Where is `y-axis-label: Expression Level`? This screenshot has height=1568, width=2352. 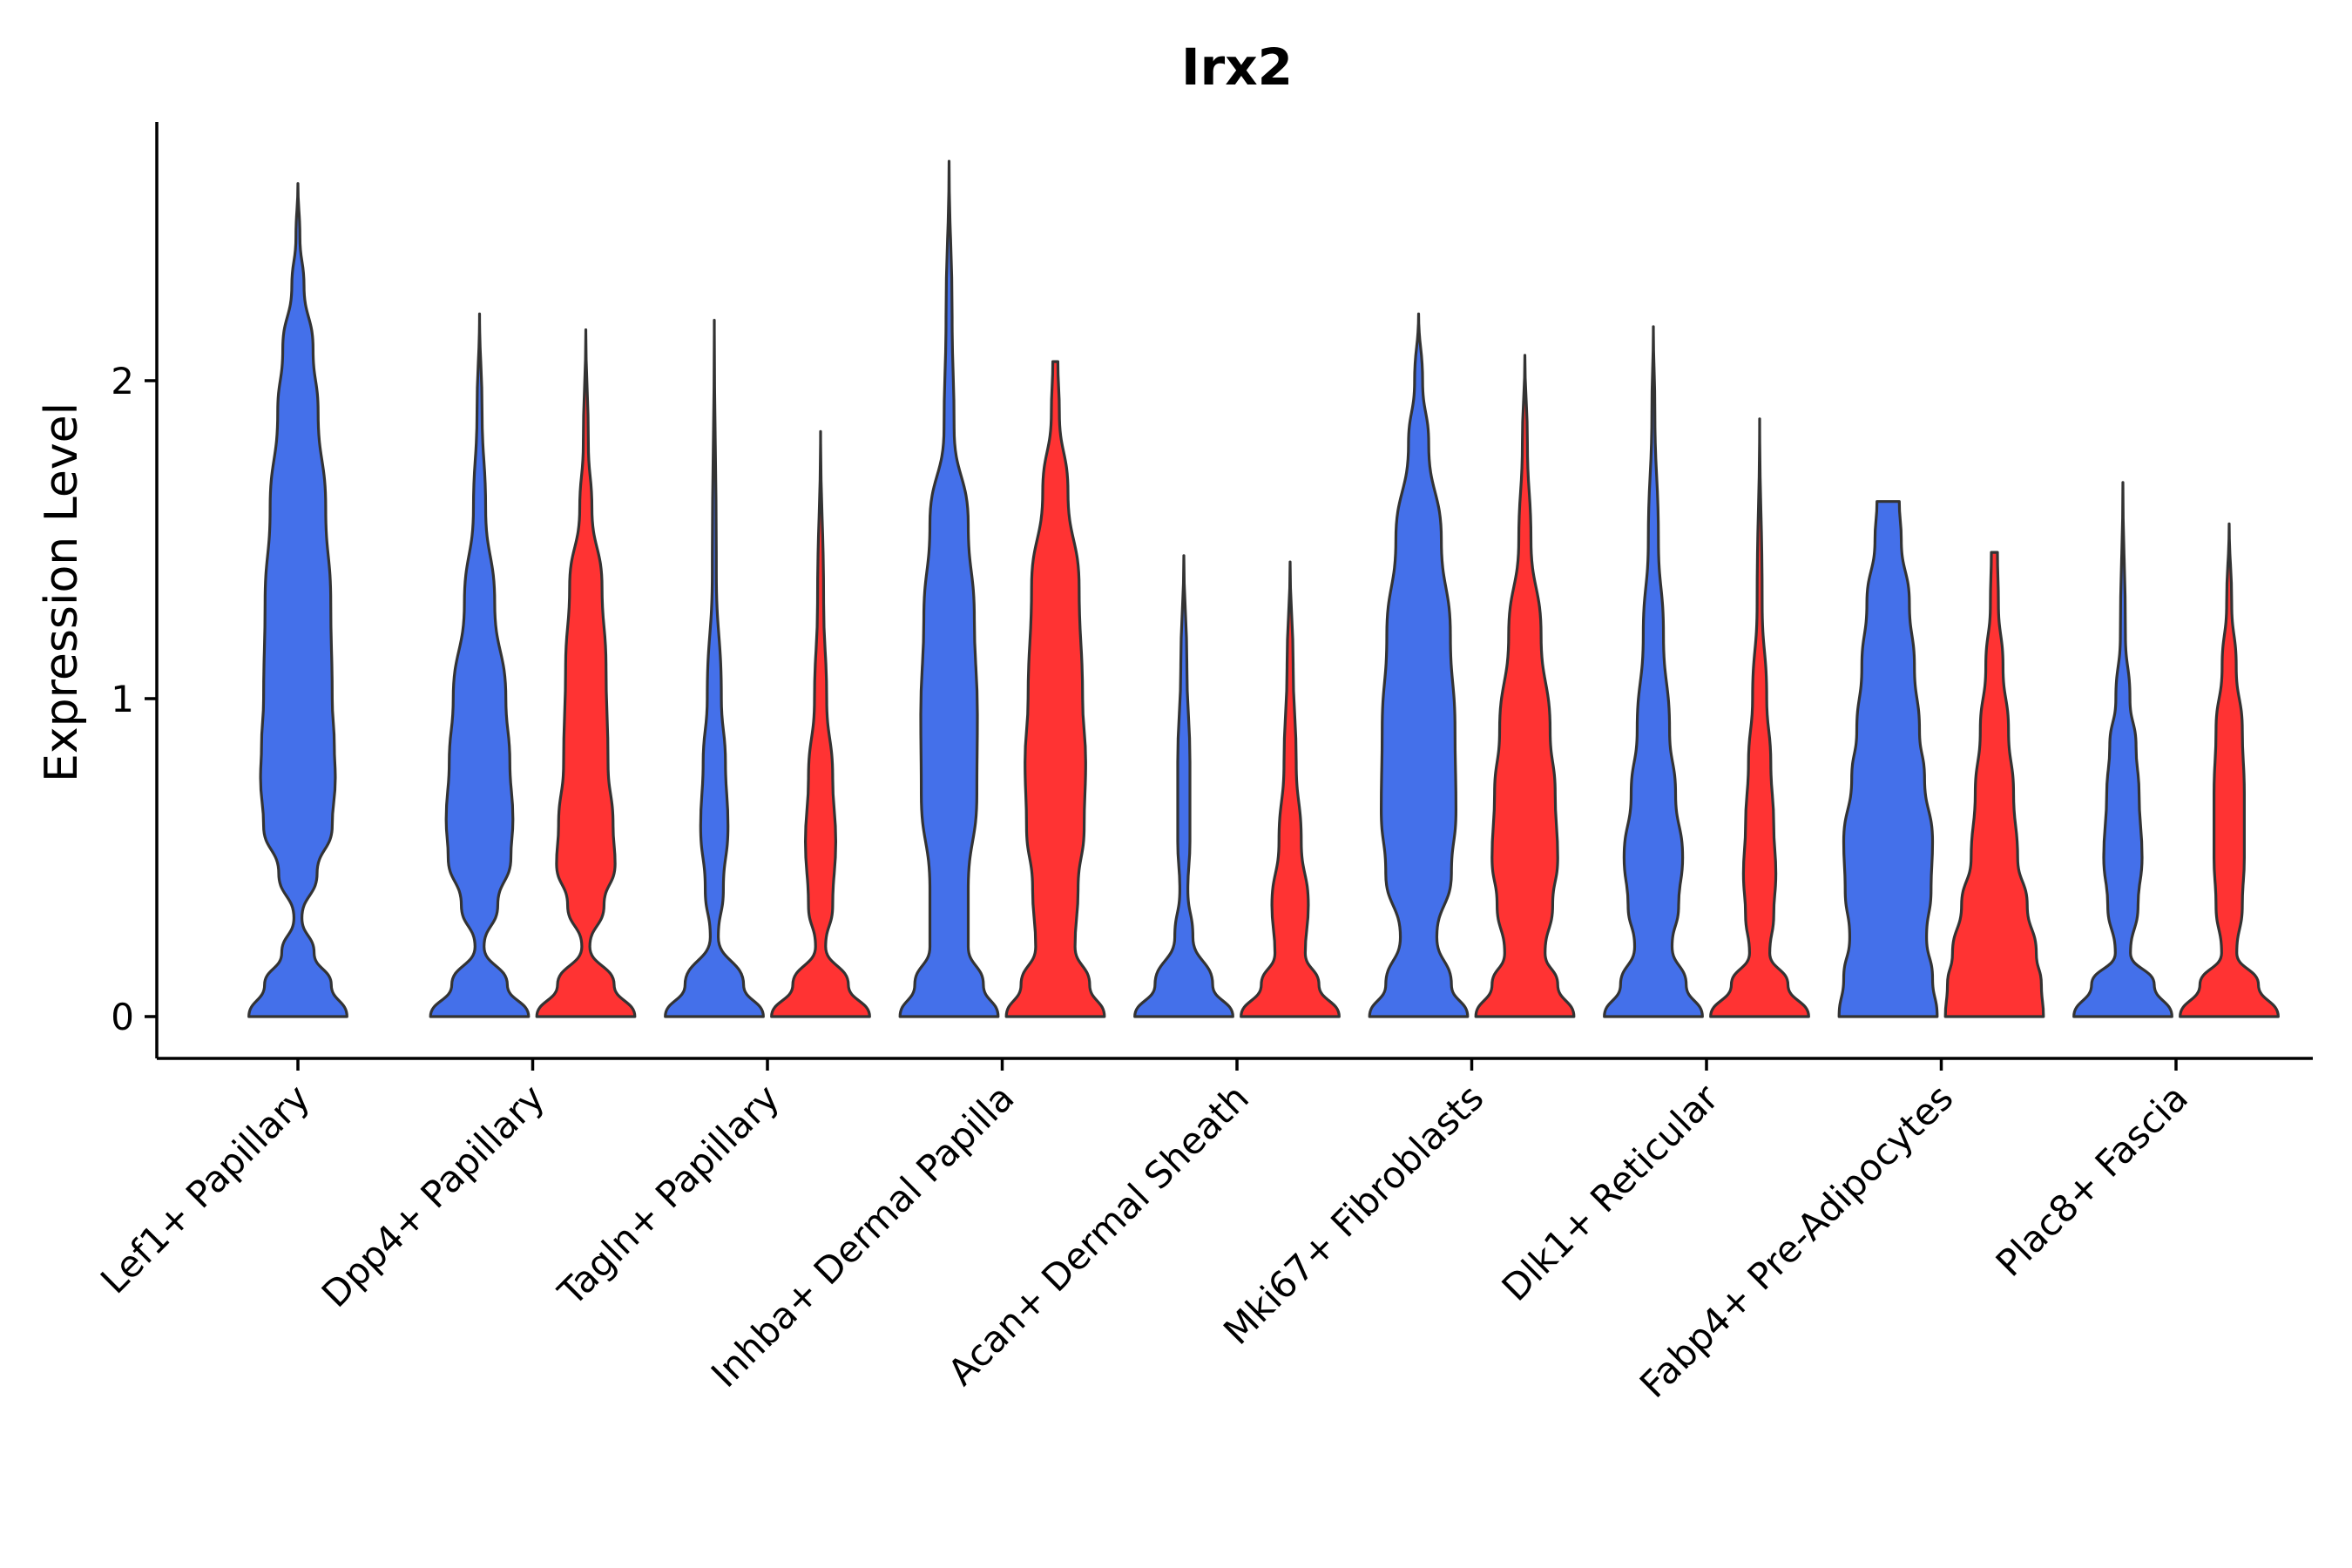 y-axis-label: Expression Level is located at coordinates (62, 592).